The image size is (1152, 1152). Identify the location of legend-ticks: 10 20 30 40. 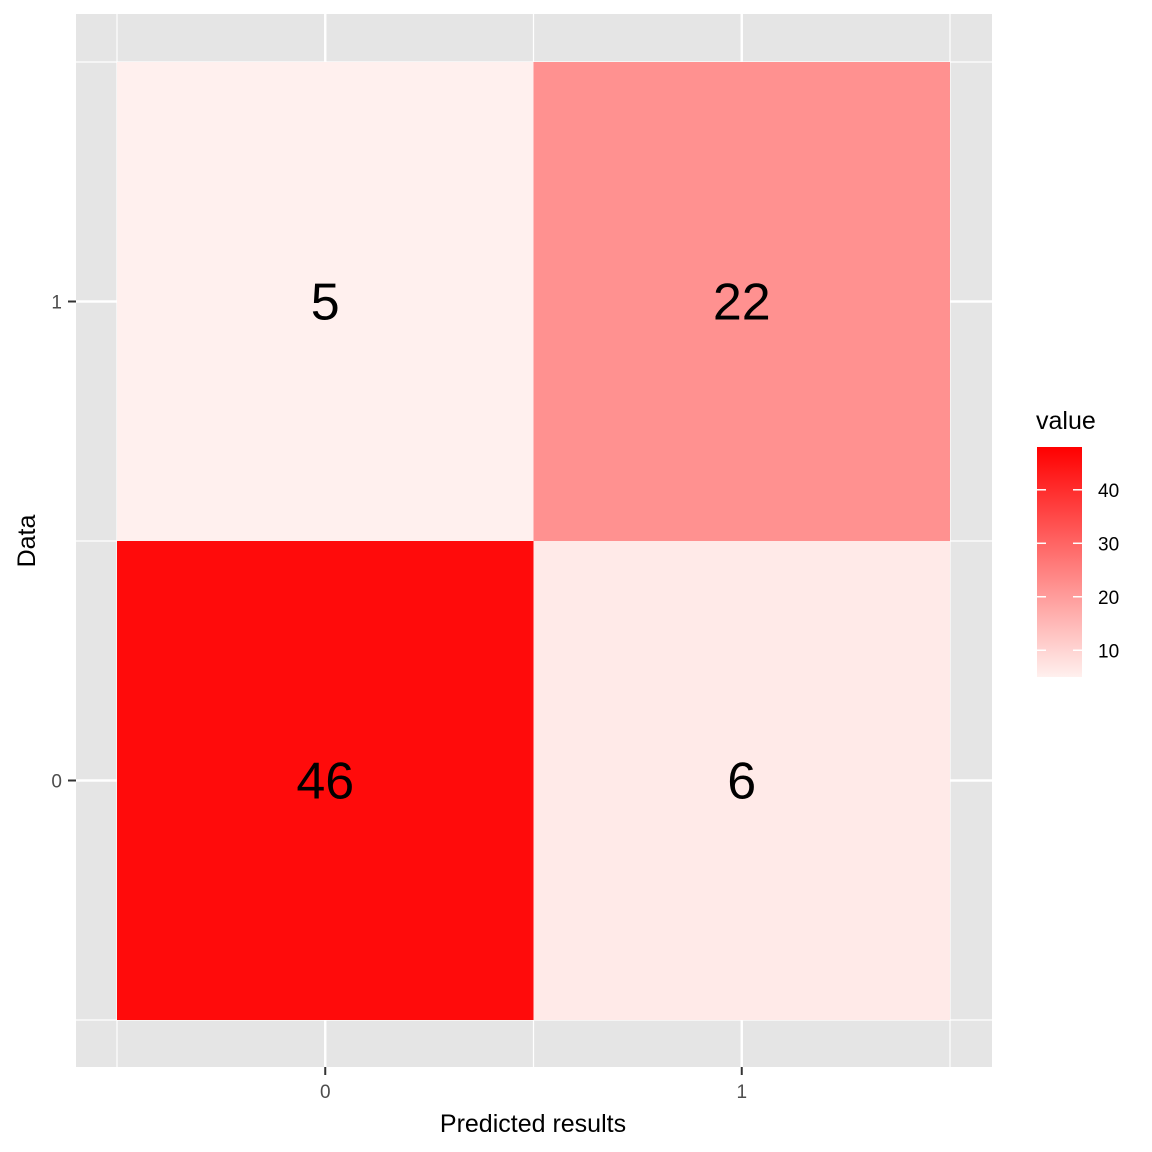
(1078, 571).